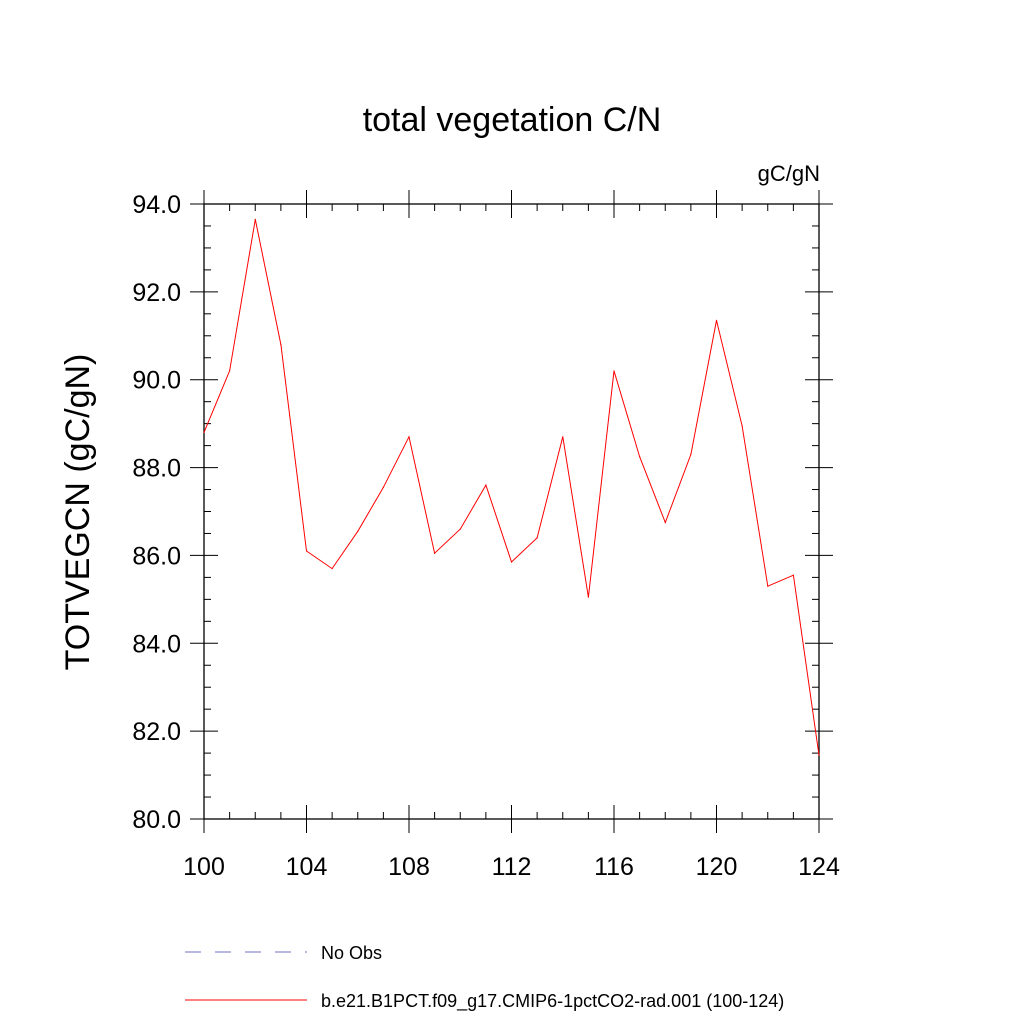 The height and width of the screenshot is (1024, 1024). What do you see at coordinates (156, 556) in the screenshot?
I see `y-tick-label: 86.0` at bounding box center [156, 556].